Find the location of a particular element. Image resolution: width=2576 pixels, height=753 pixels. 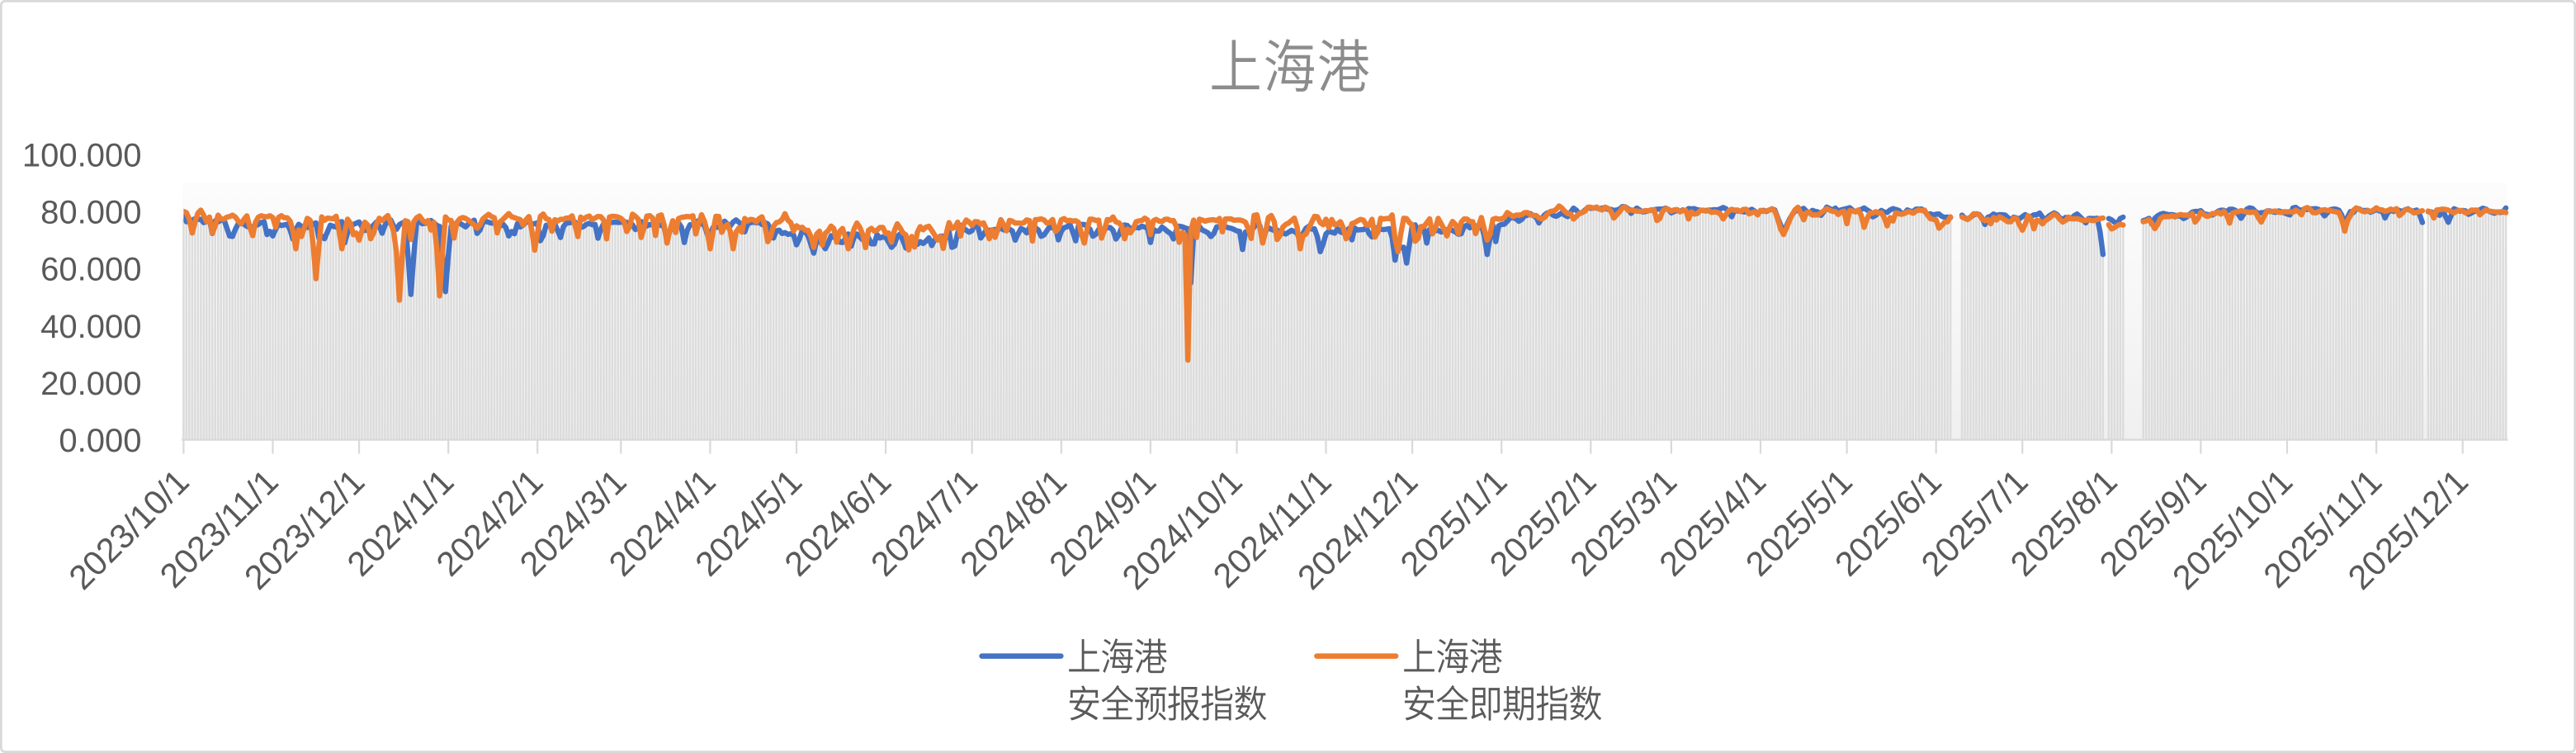

svg-text: 60.000 is located at coordinates (90, 270).